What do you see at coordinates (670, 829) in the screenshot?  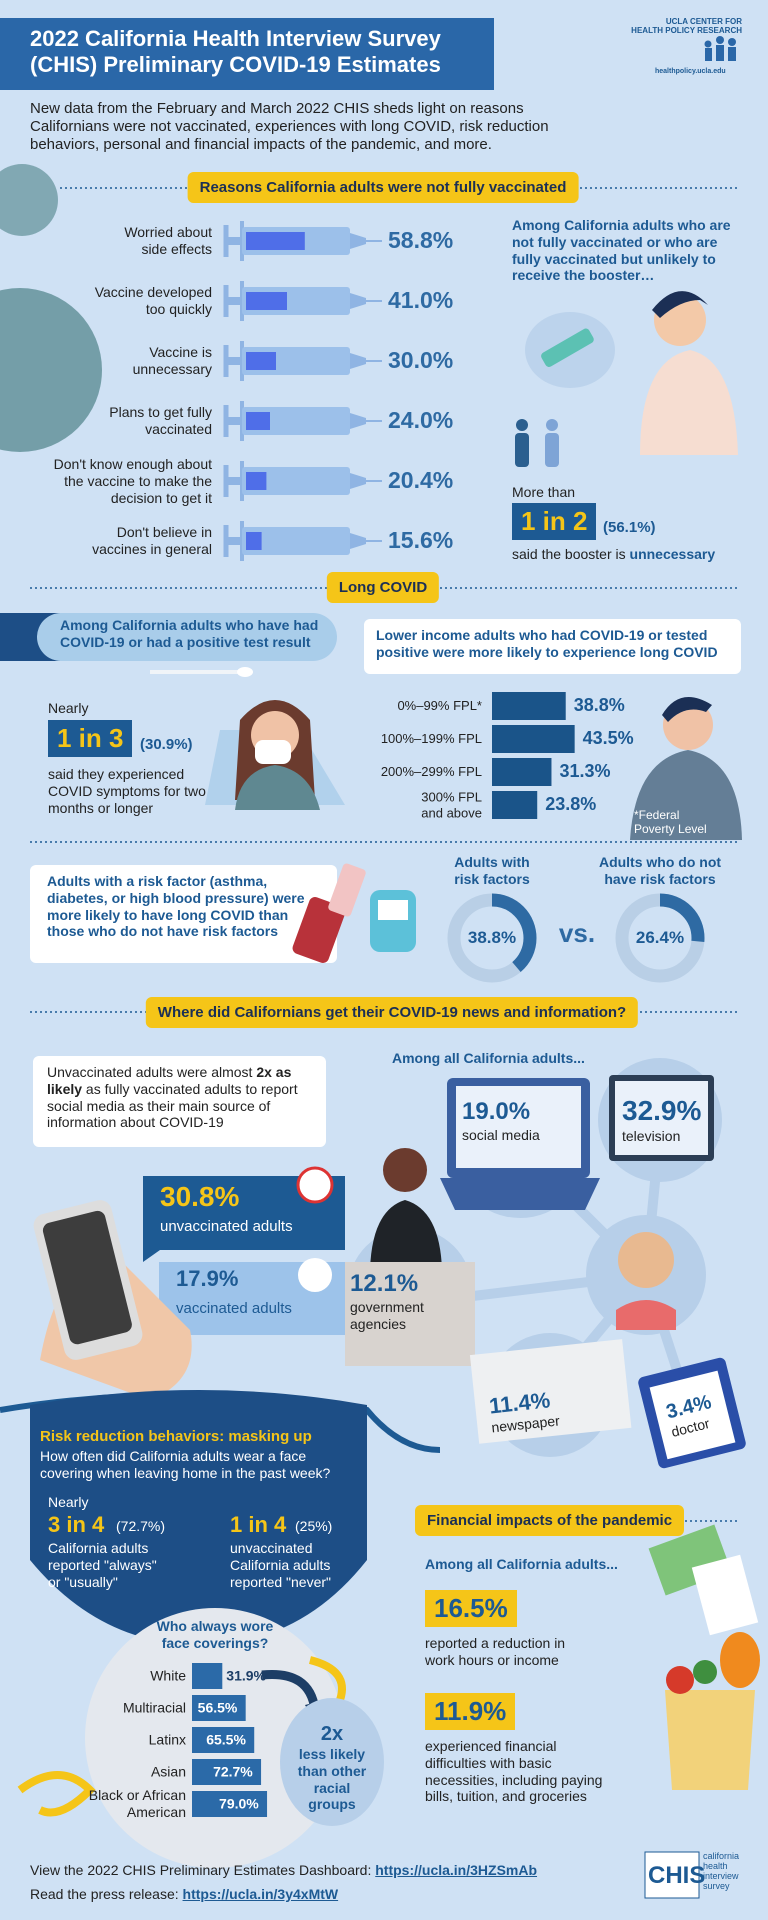 I see `line: Poverty Level` at bounding box center [670, 829].